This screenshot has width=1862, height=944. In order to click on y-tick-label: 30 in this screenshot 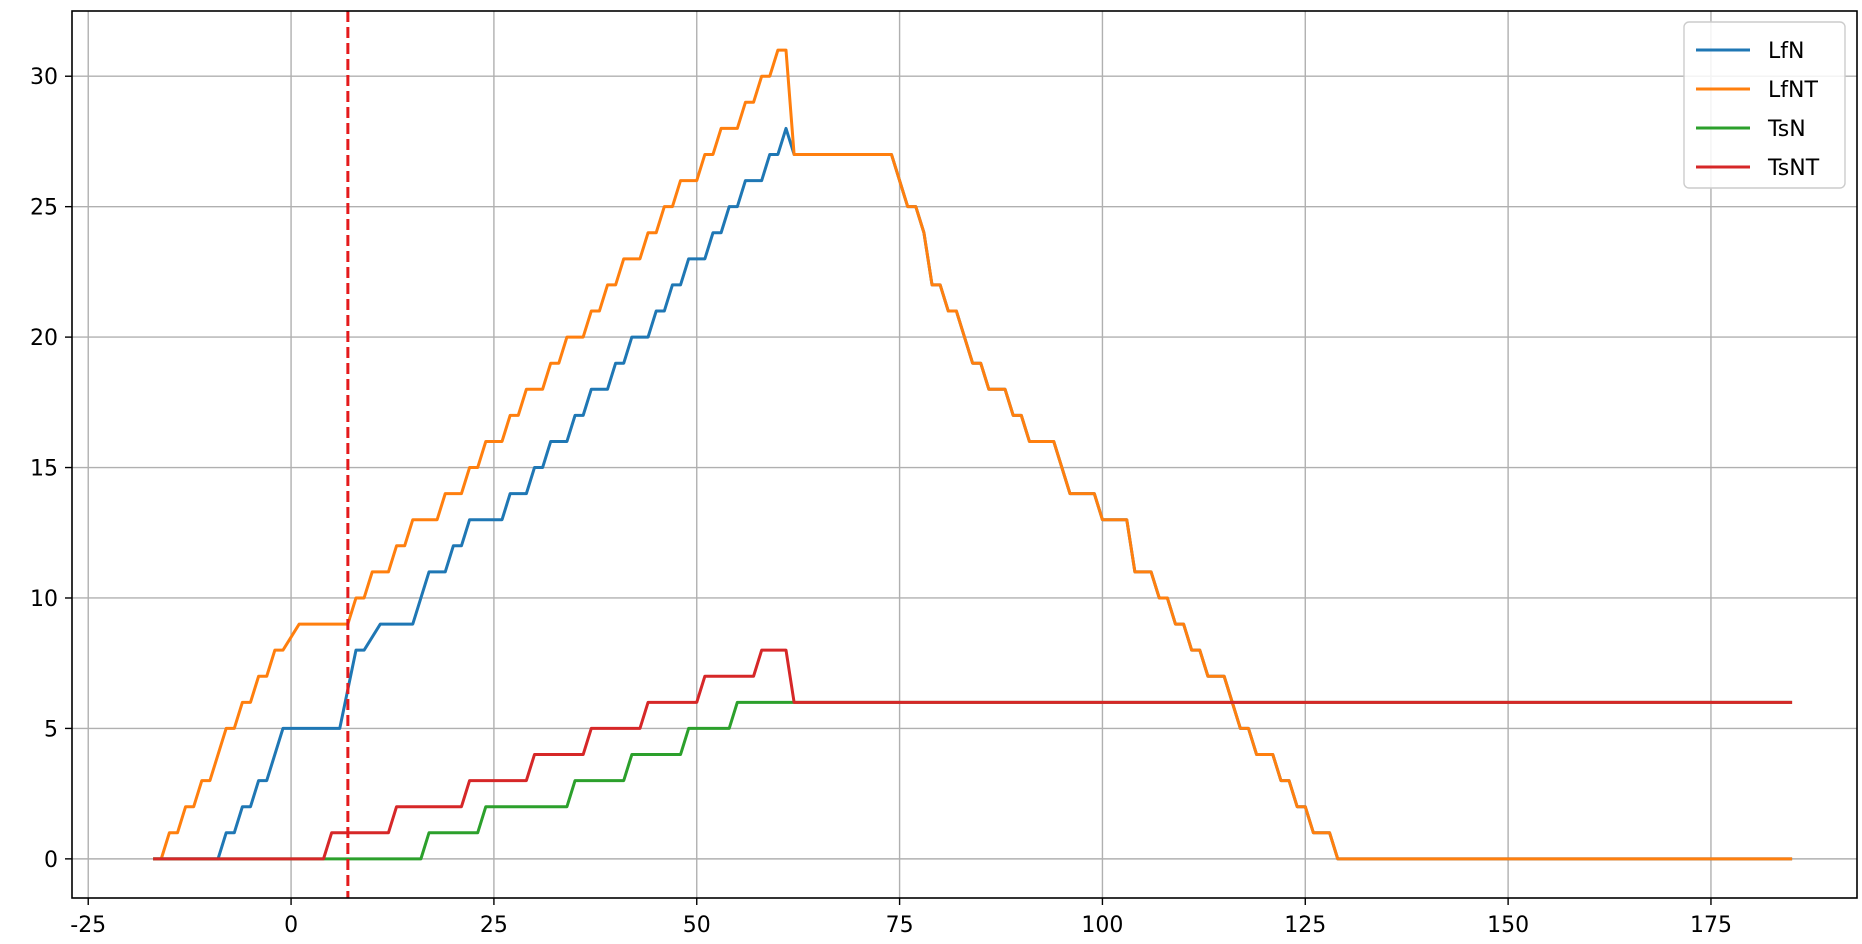, I will do `click(44, 77)`.